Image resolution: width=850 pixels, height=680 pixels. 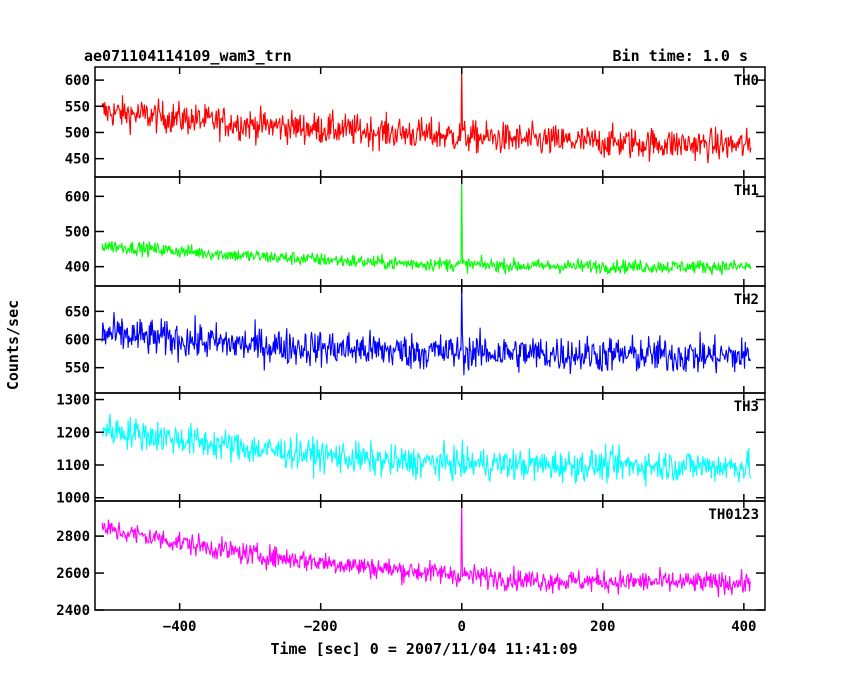 What do you see at coordinates (73, 433) in the screenshot?
I see `y-tick-label: 1200` at bounding box center [73, 433].